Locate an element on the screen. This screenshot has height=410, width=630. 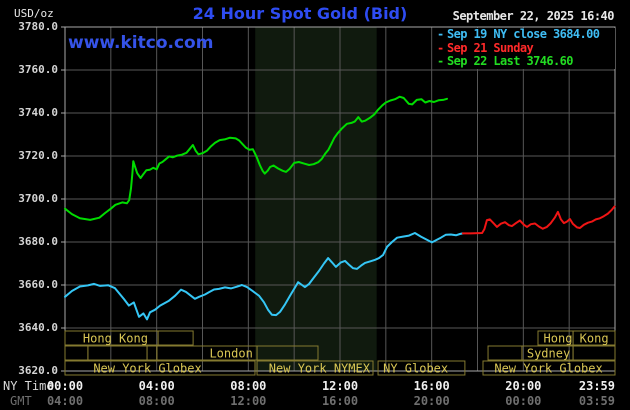
legend-label: Sep 22 Last 3746.60 is located at coordinates (510, 61).